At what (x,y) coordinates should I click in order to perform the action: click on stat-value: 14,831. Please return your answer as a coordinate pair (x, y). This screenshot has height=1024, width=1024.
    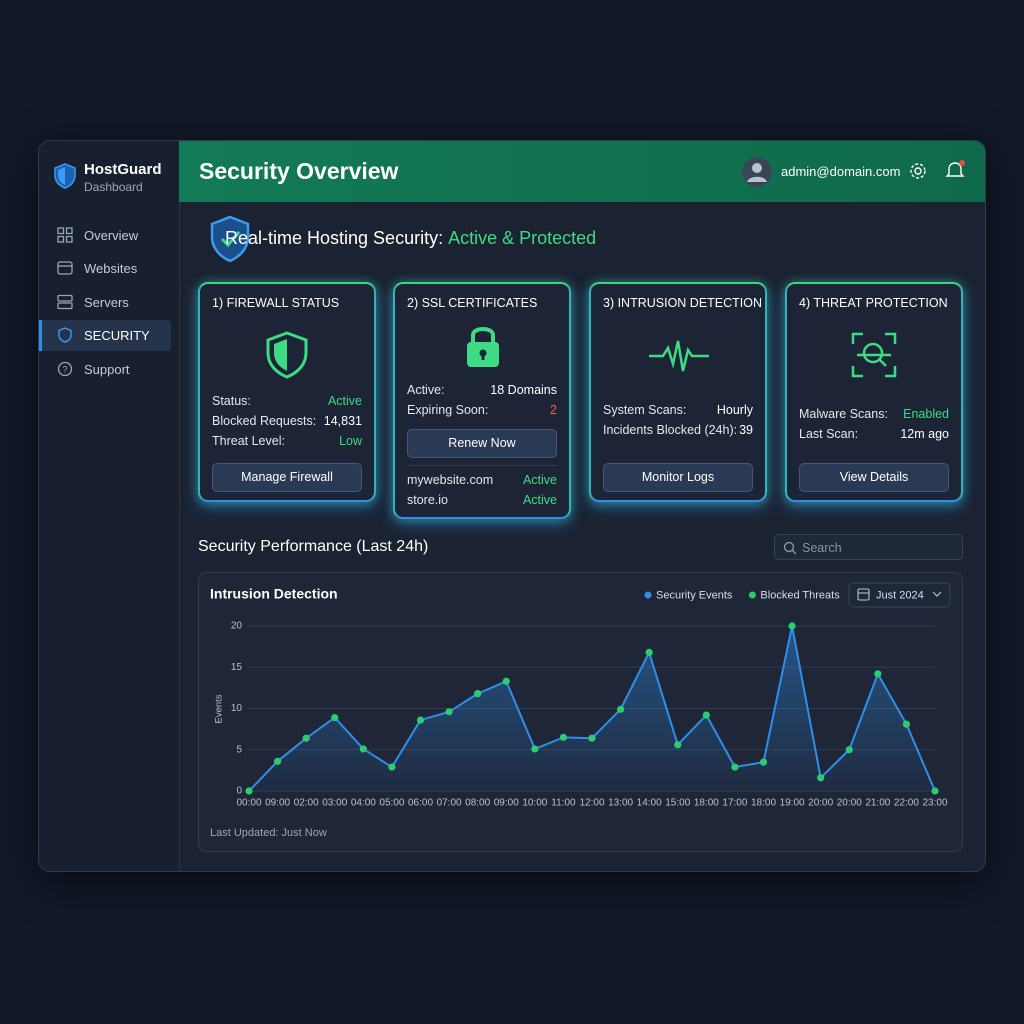
    Looking at the image, I should click on (342, 421).